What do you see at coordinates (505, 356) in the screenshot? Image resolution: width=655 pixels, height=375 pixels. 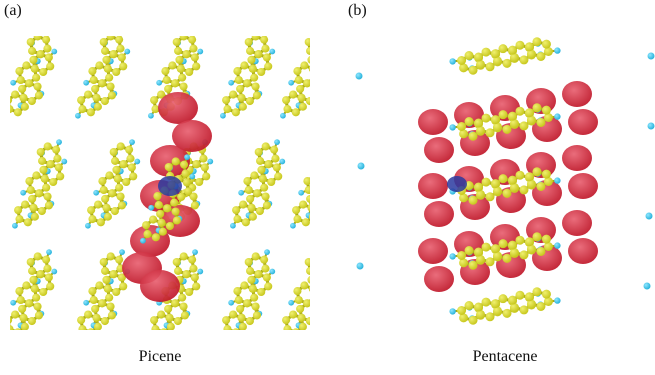 I see `panel-b-caption: Pentacene` at bounding box center [505, 356].